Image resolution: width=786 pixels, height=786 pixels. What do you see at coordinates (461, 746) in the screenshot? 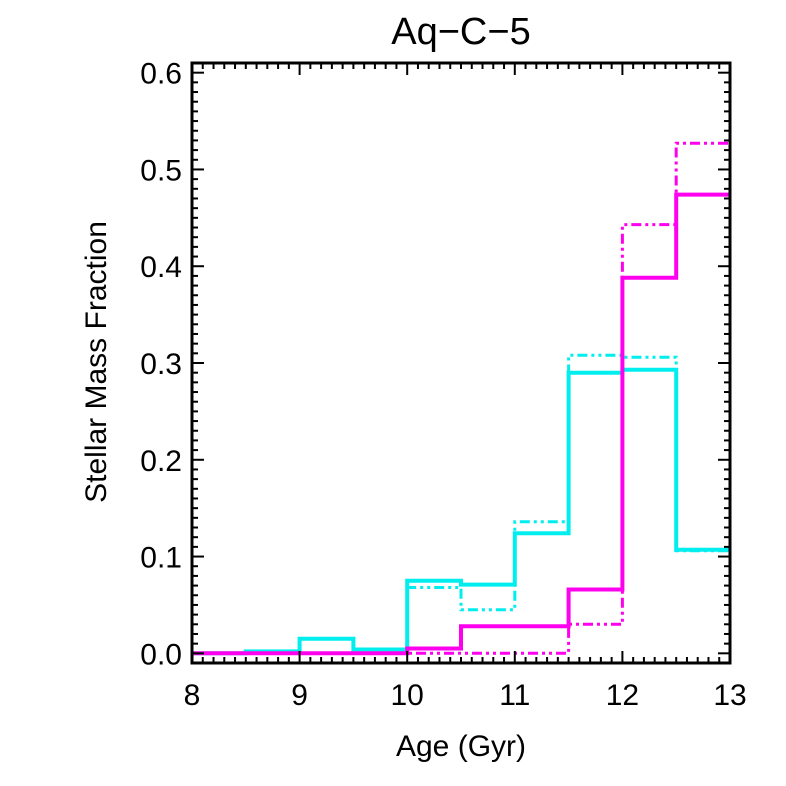
I see `x-axis-label: Age (Gyr)` at bounding box center [461, 746].